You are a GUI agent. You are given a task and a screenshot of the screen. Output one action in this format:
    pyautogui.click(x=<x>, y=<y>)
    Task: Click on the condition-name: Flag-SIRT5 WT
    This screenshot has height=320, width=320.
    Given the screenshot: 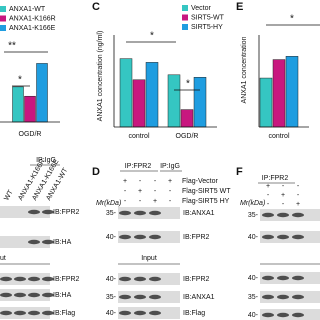 What is the action you would take?
    pyautogui.click(x=206, y=191)
    